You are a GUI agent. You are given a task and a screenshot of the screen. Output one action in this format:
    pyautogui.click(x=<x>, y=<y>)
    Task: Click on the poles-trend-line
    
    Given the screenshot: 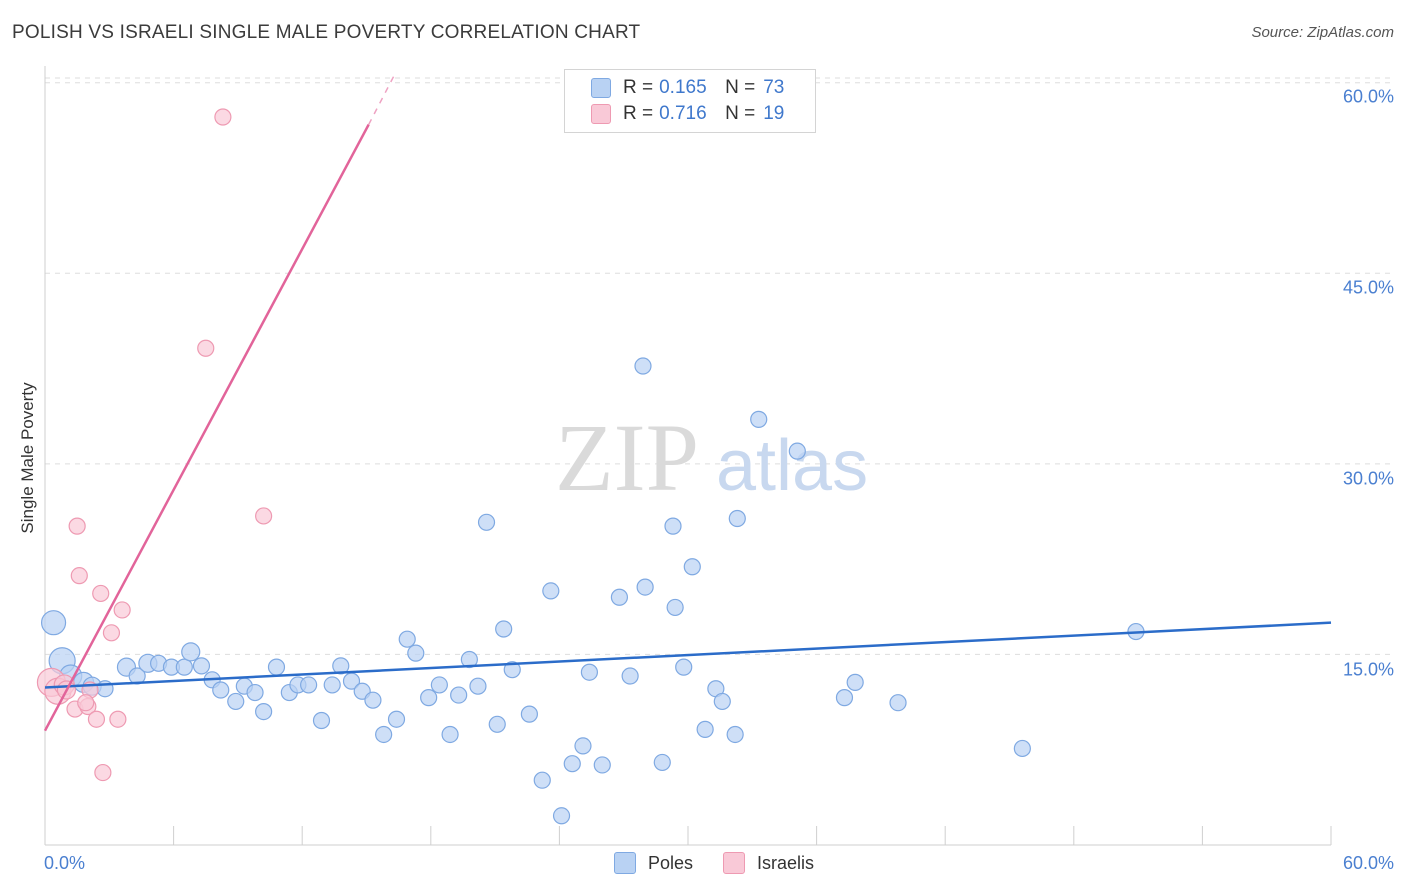 What is the action you would take?
    pyautogui.click(x=688, y=655)
    